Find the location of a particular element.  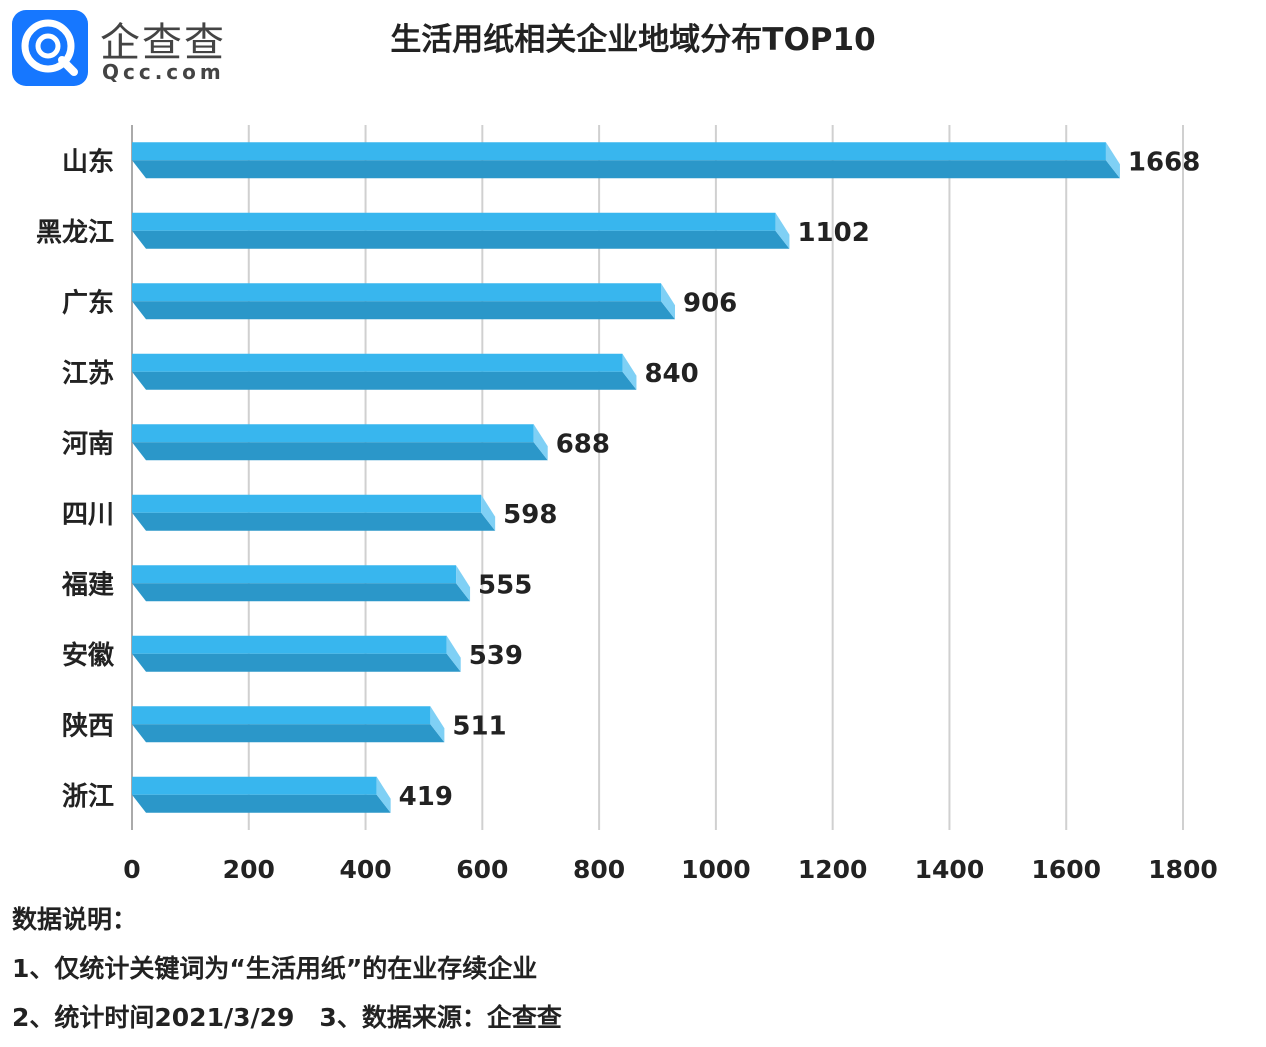

value-label: 598 is located at coordinates (530, 515).